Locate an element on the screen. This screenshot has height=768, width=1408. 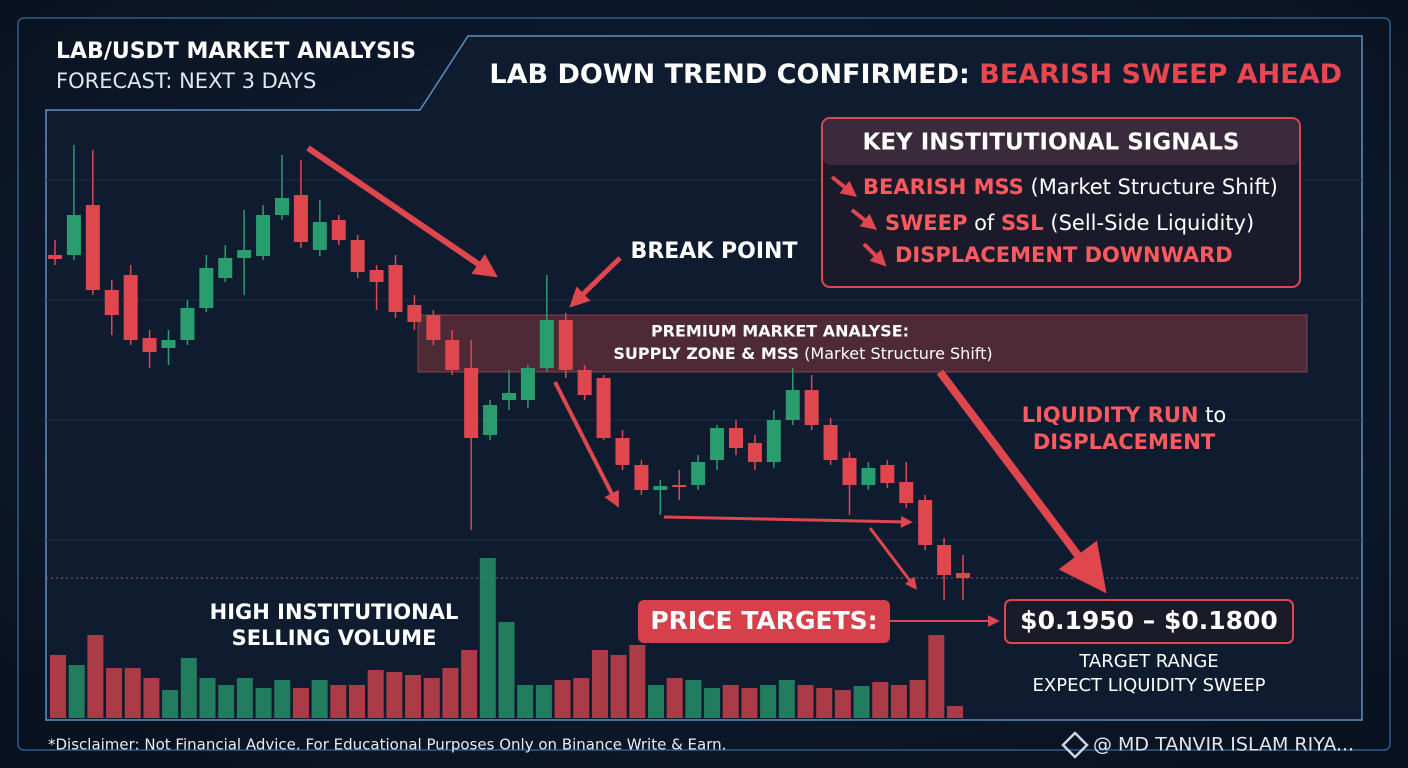
targets-pill is located at coordinates (764, 621).